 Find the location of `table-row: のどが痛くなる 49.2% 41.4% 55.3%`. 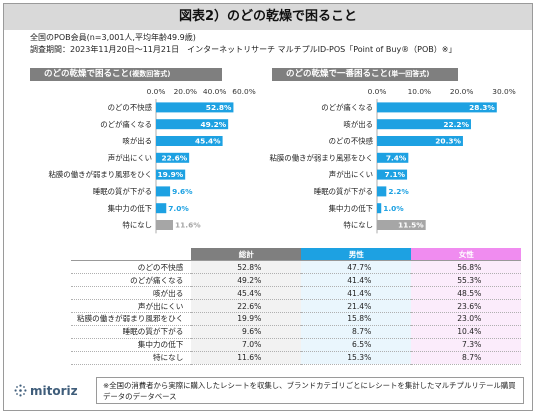

table-row: のどが痛くなる 49.2% 41.4% 55.3% is located at coordinates (296, 280).